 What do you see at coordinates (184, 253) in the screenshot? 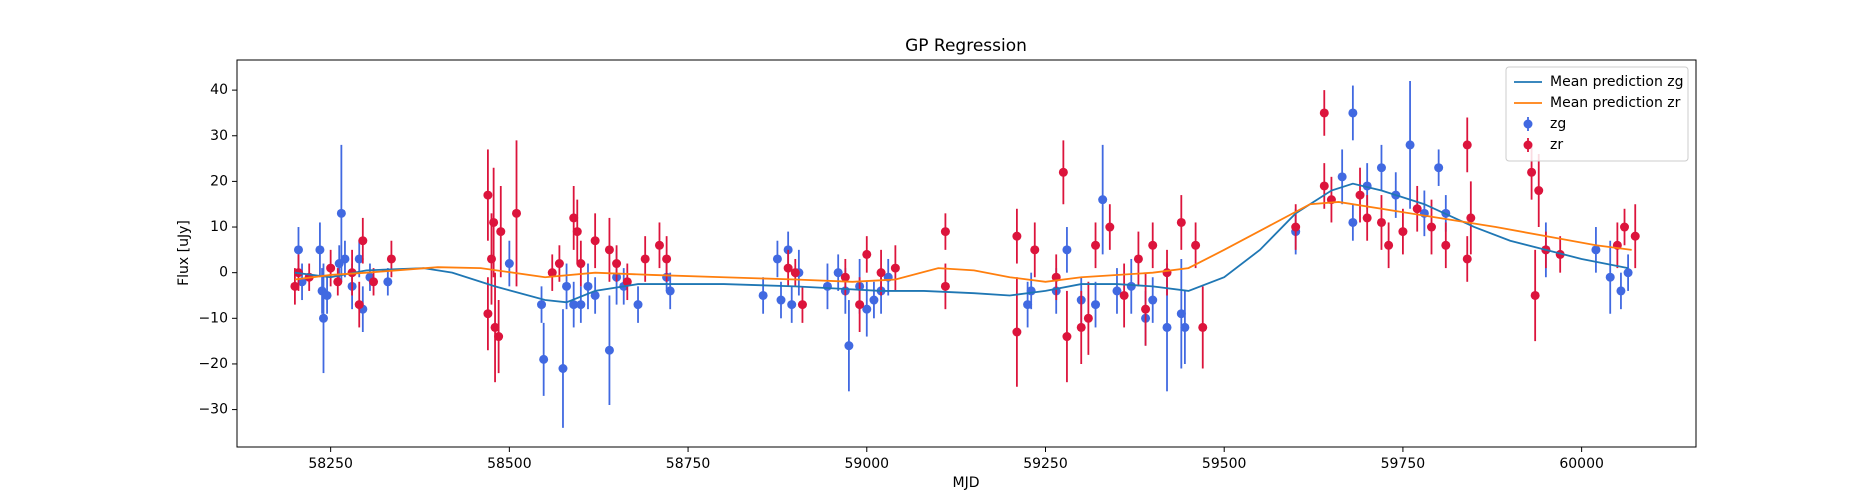
I see `y-axis-label: Flux [uJy]` at bounding box center [184, 253].